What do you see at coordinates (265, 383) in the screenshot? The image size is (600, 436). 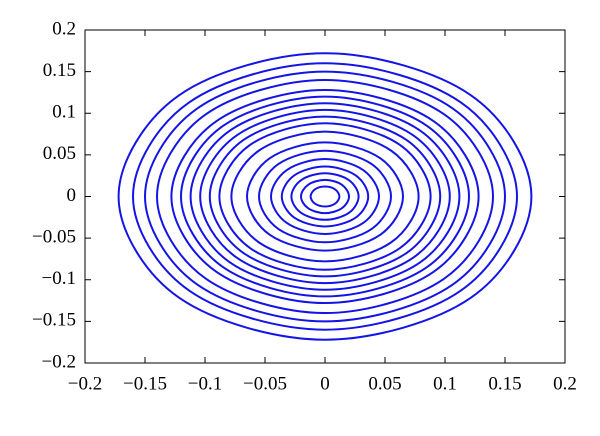 I see `x-tick-label: −0.05` at bounding box center [265, 383].